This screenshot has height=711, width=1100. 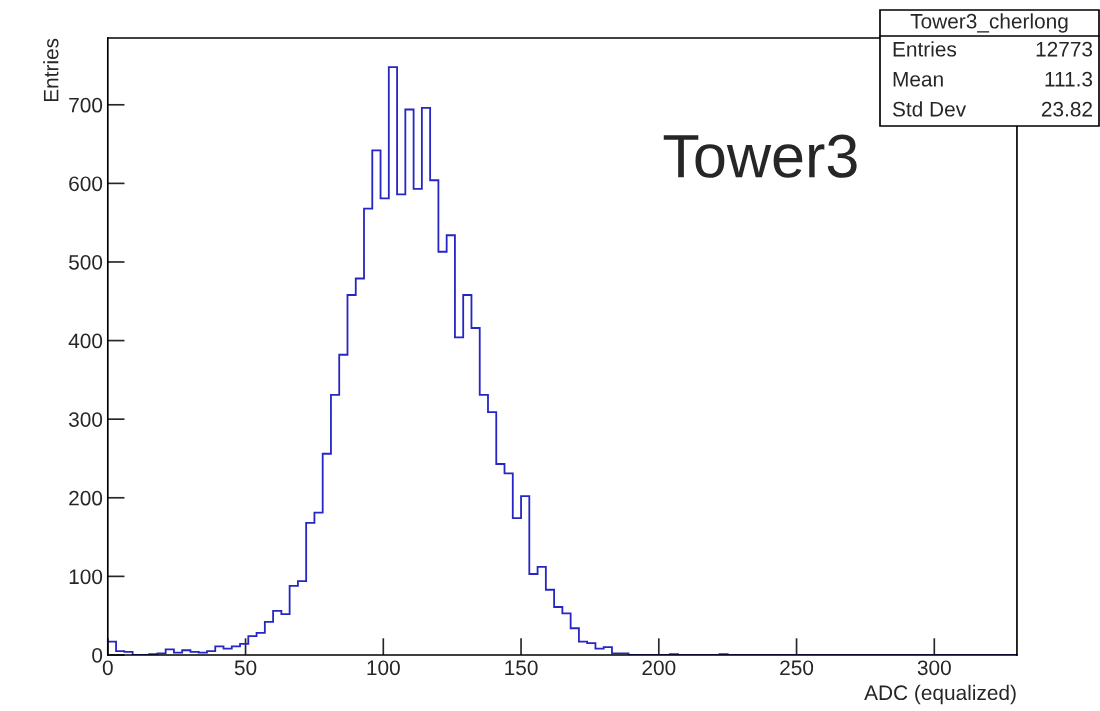 I want to click on y-tick-label: 300, so click(x=85, y=419).